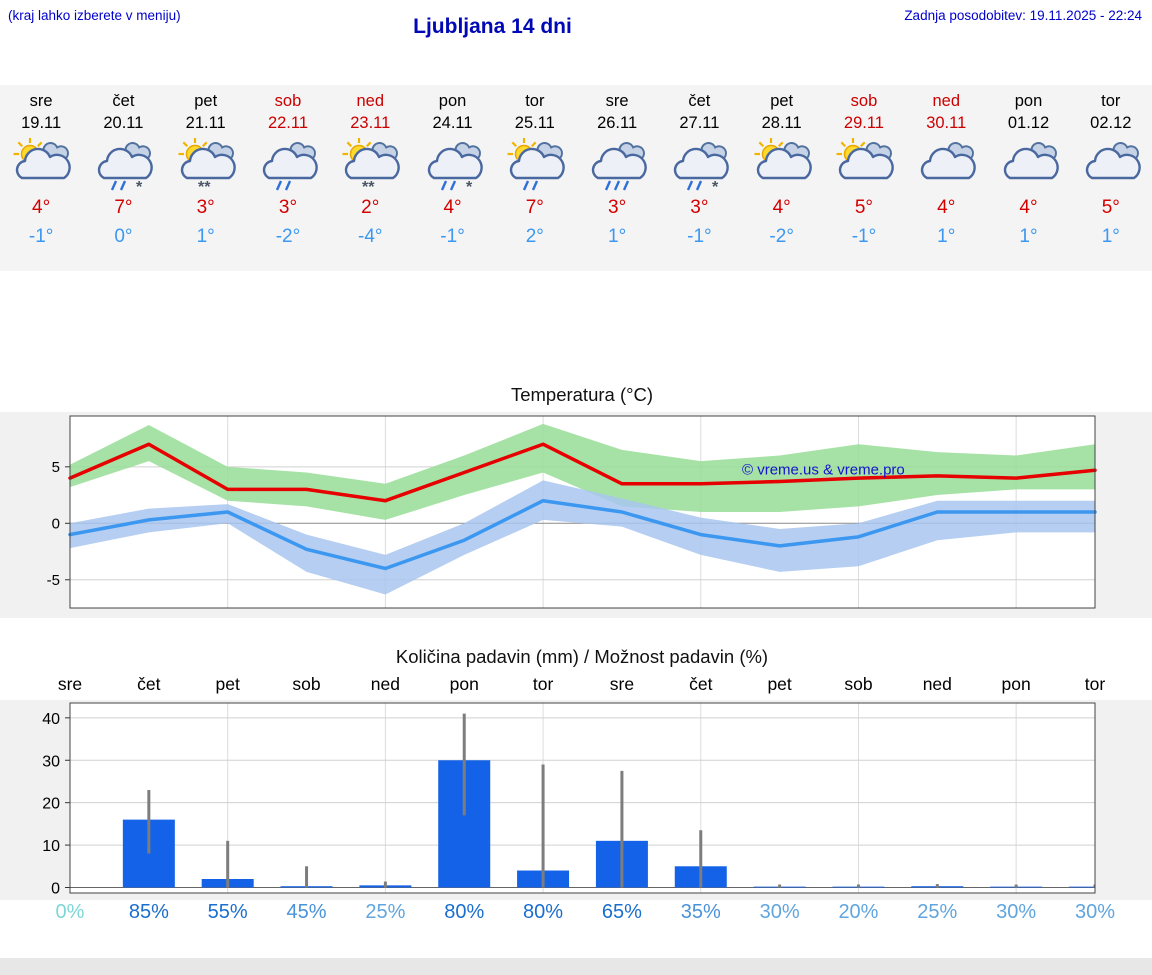  Describe the element at coordinates (699, 123) in the screenshot. I see `date-label: 27.11` at that location.